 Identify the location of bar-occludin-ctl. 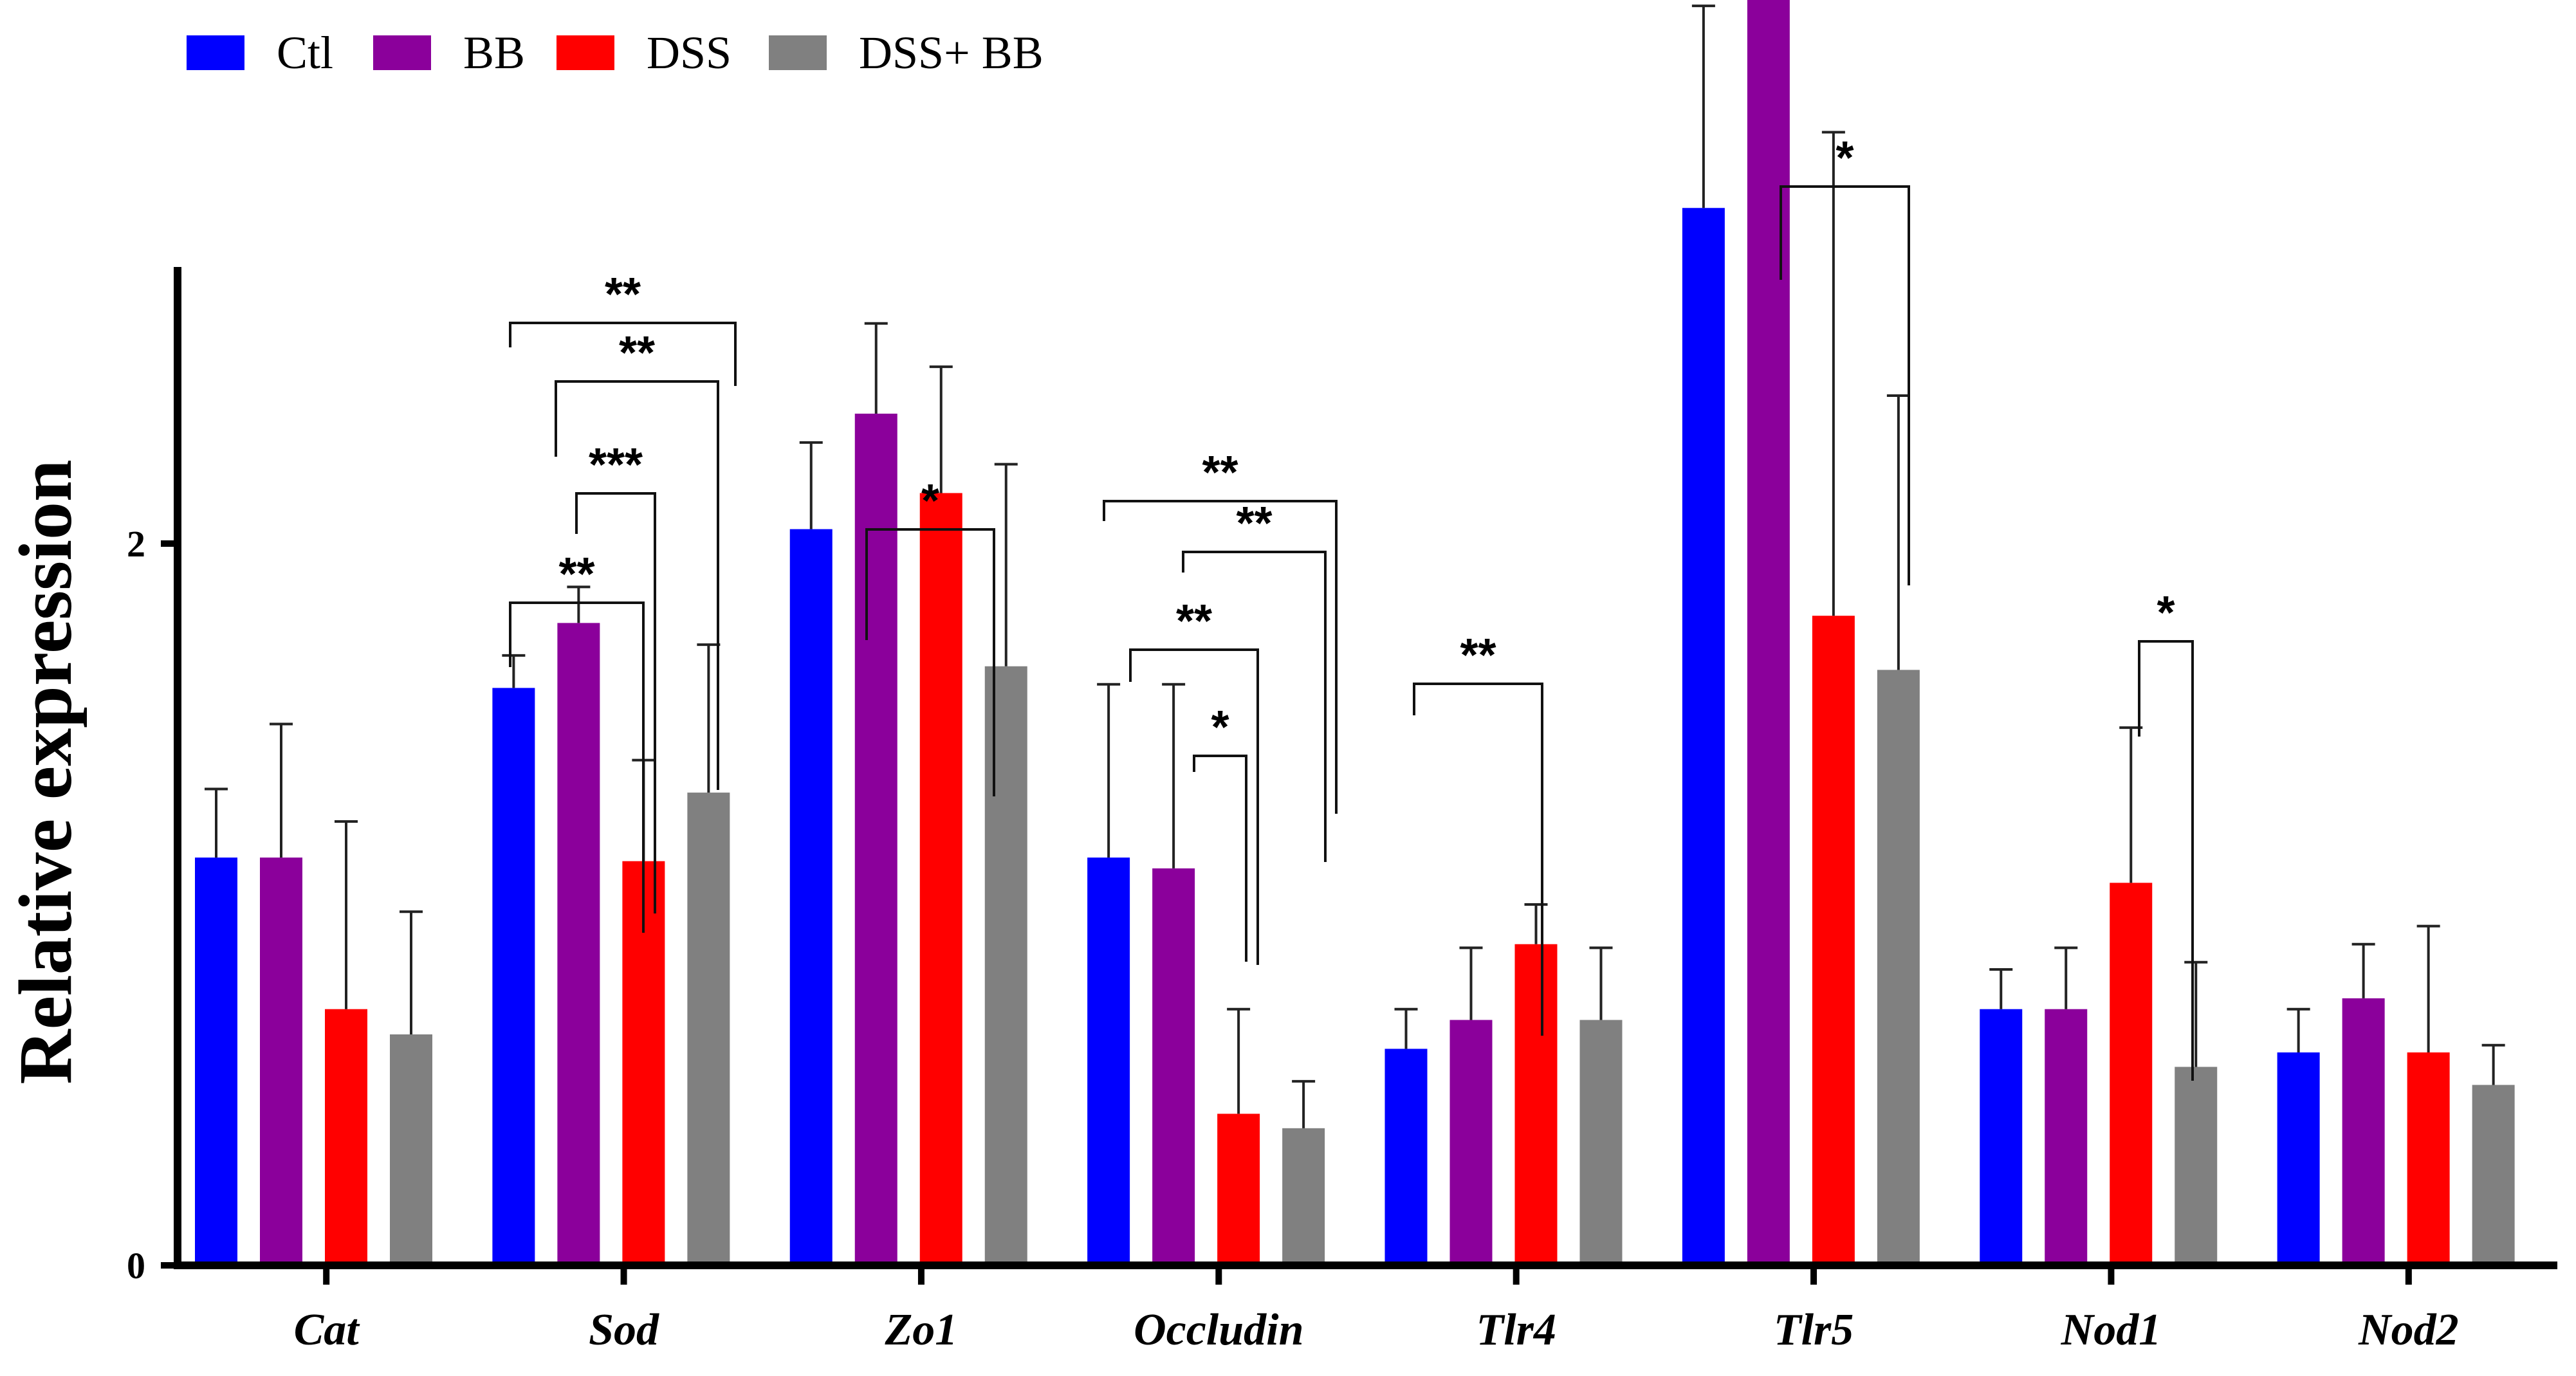
(1108, 1061).